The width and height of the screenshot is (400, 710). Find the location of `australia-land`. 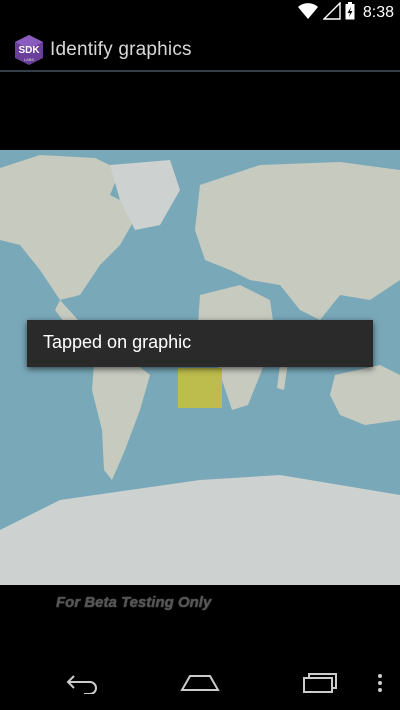

australia-land is located at coordinates (365, 395).